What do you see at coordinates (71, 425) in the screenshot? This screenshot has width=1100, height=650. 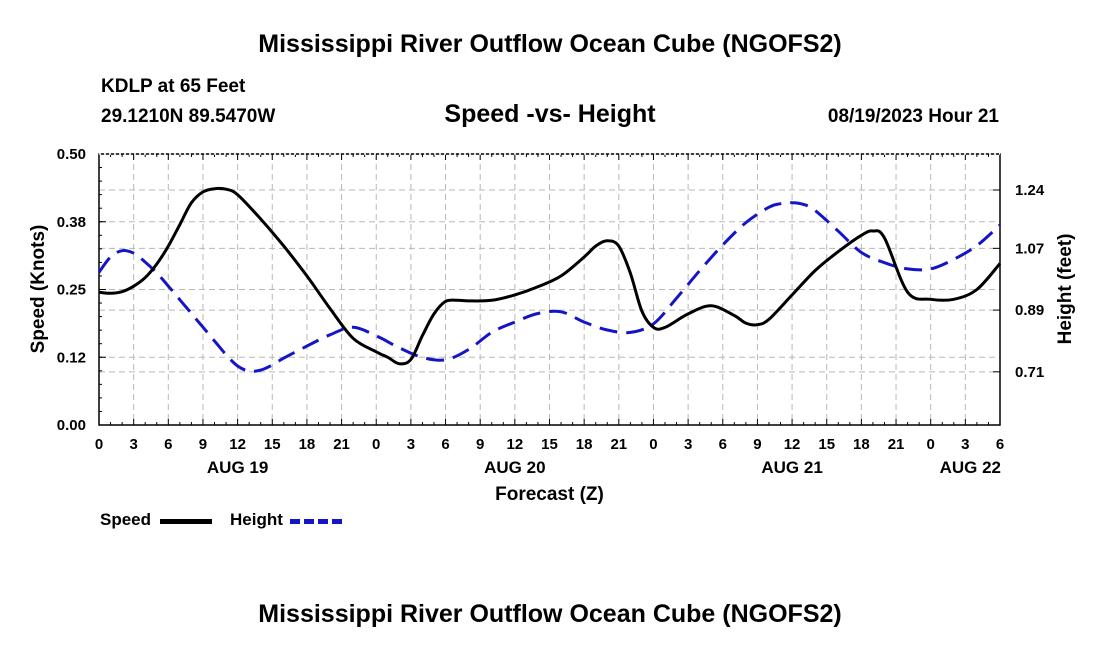 I see `y-tick-label: 0.00` at bounding box center [71, 425].